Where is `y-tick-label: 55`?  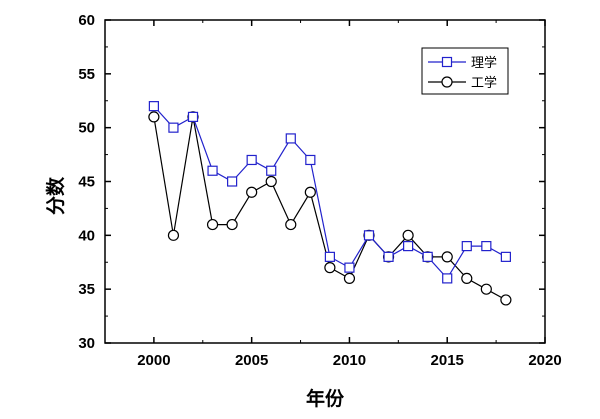
y-tick-label: 55 is located at coordinates (86, 74).